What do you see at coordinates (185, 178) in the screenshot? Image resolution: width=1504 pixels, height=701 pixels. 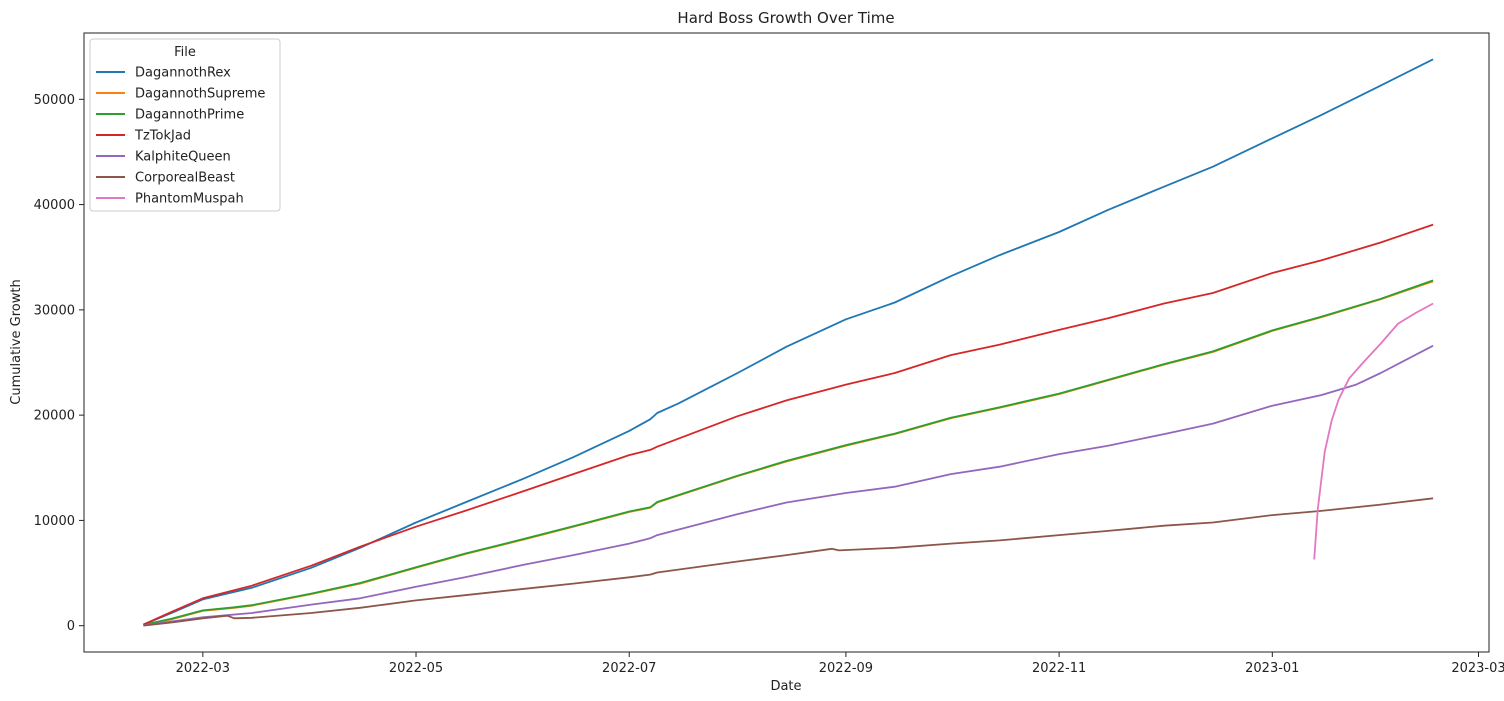 I see `legend-label-corporeal-beast: CorporealBeast` at bounding box center [185, 178].